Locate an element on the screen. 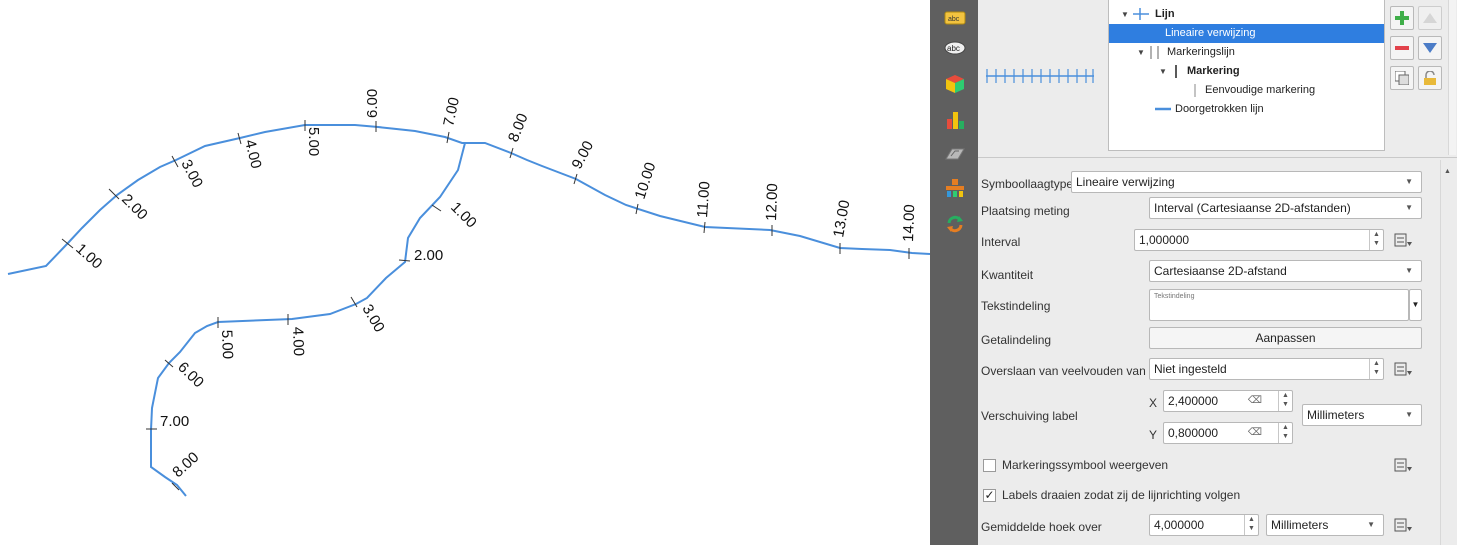  move-down-icon is located at coordinates (1430, 48).